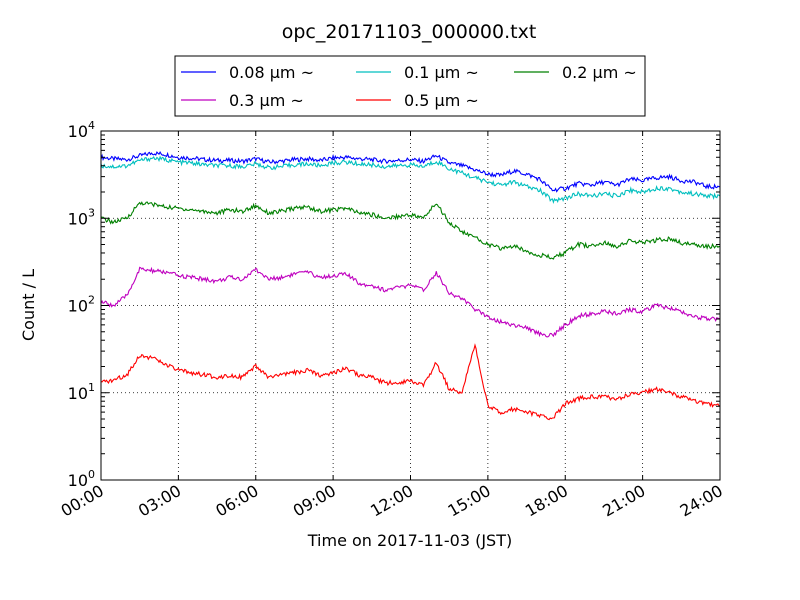 This screenshot has height=600, width=800. Describe the element at coordinates (441, 72) in the screenshot. I see `legend-label: 0.1 µm ~` at that location.